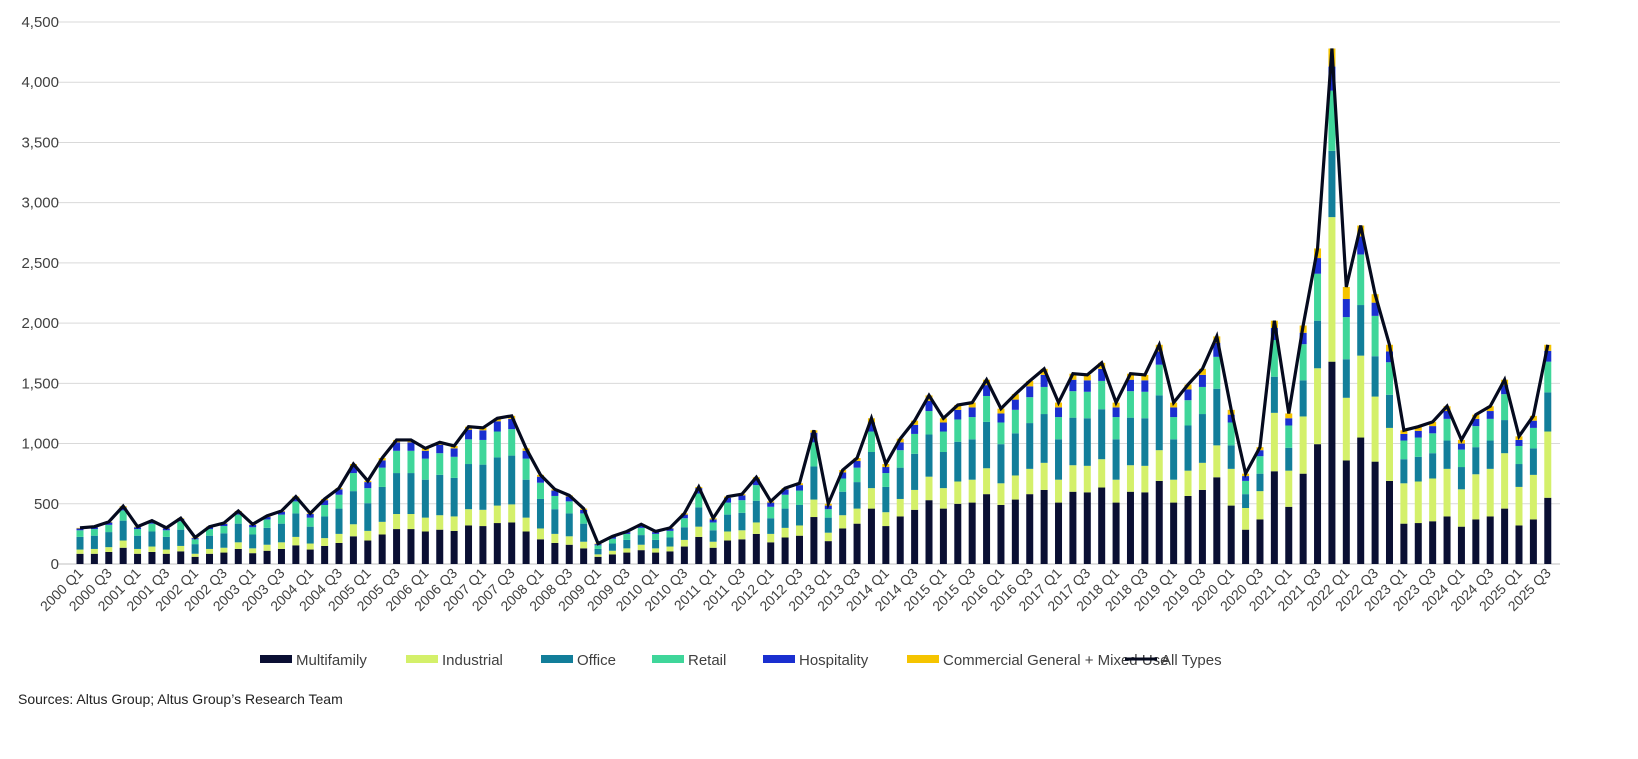  Describe the element at coordinates (55, 564) in the screenshot. I see `y-tick-label: 0` at that location.